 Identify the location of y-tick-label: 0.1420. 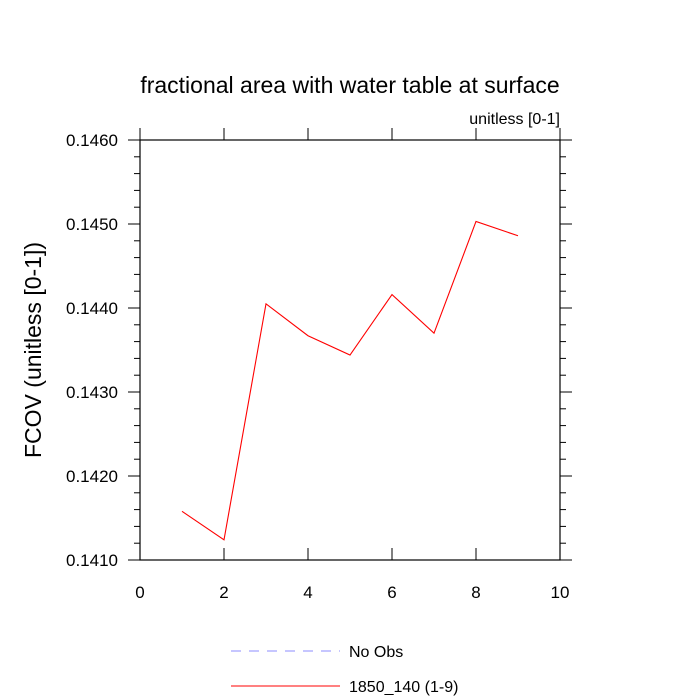
(92, 476).